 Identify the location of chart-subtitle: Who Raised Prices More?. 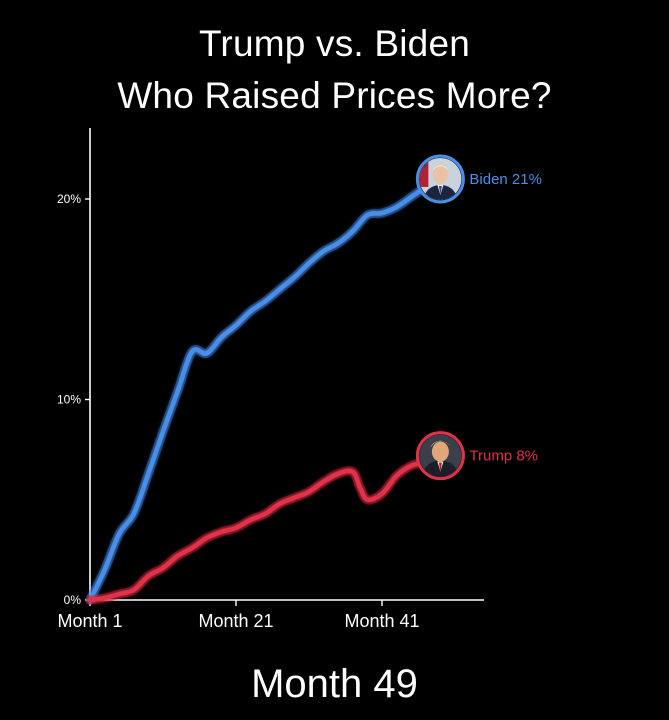
(334, 95).